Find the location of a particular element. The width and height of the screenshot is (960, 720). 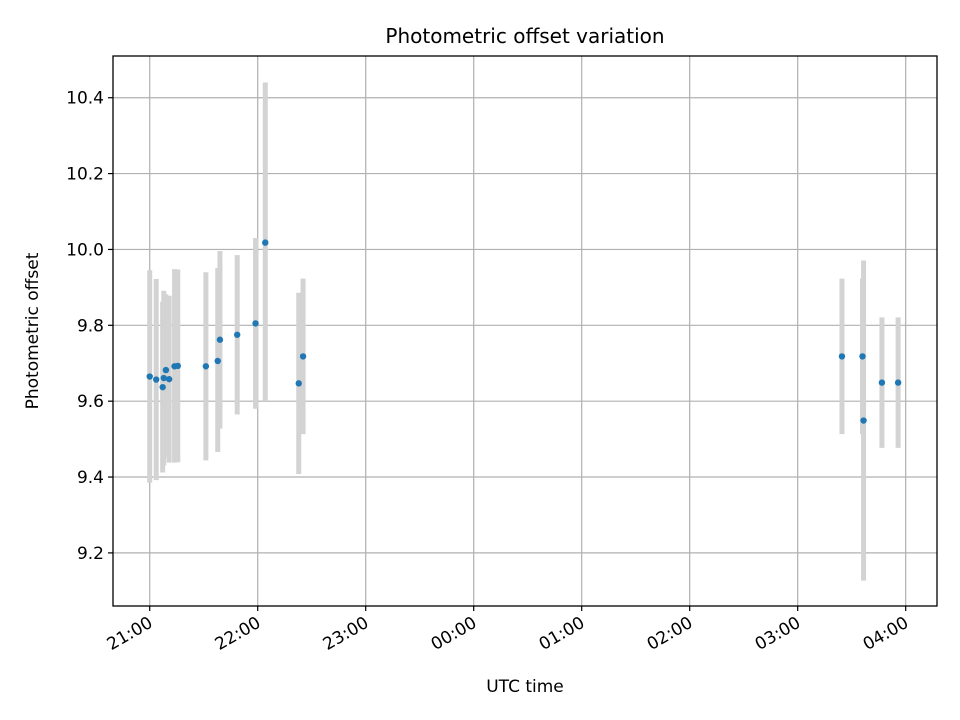

y-tick-label: 10.2 is located at coordinates (85, 175).